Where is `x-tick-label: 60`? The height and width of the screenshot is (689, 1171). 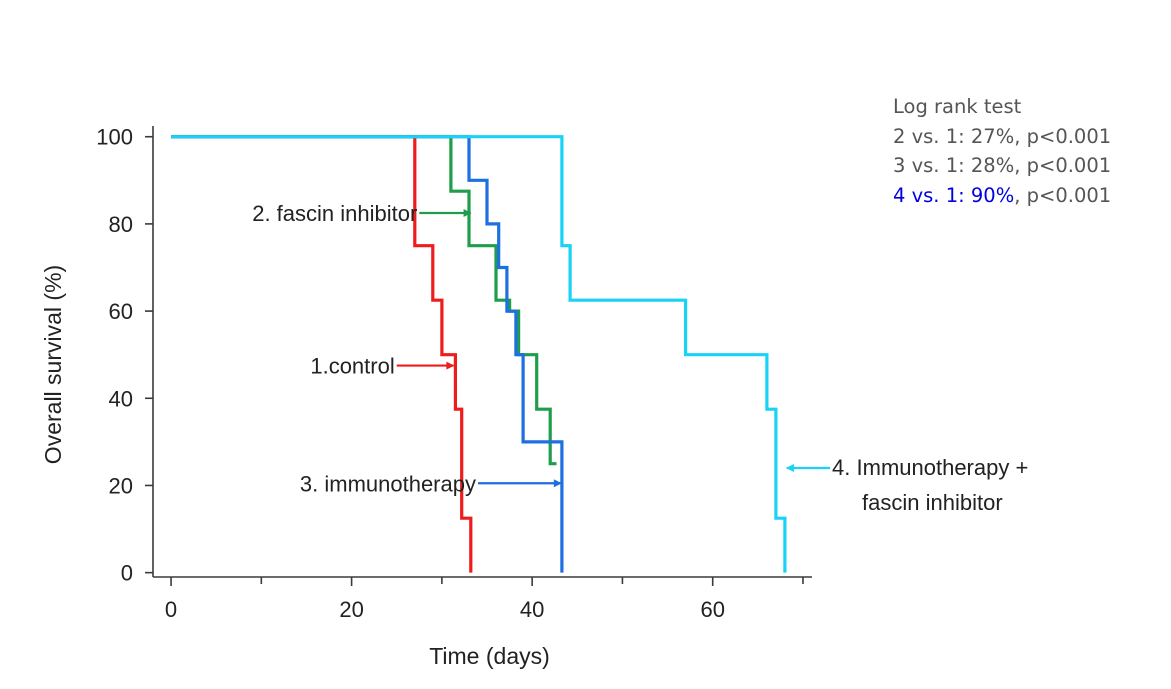 x-tick-label: 60 is located at coordinates (712, 609).